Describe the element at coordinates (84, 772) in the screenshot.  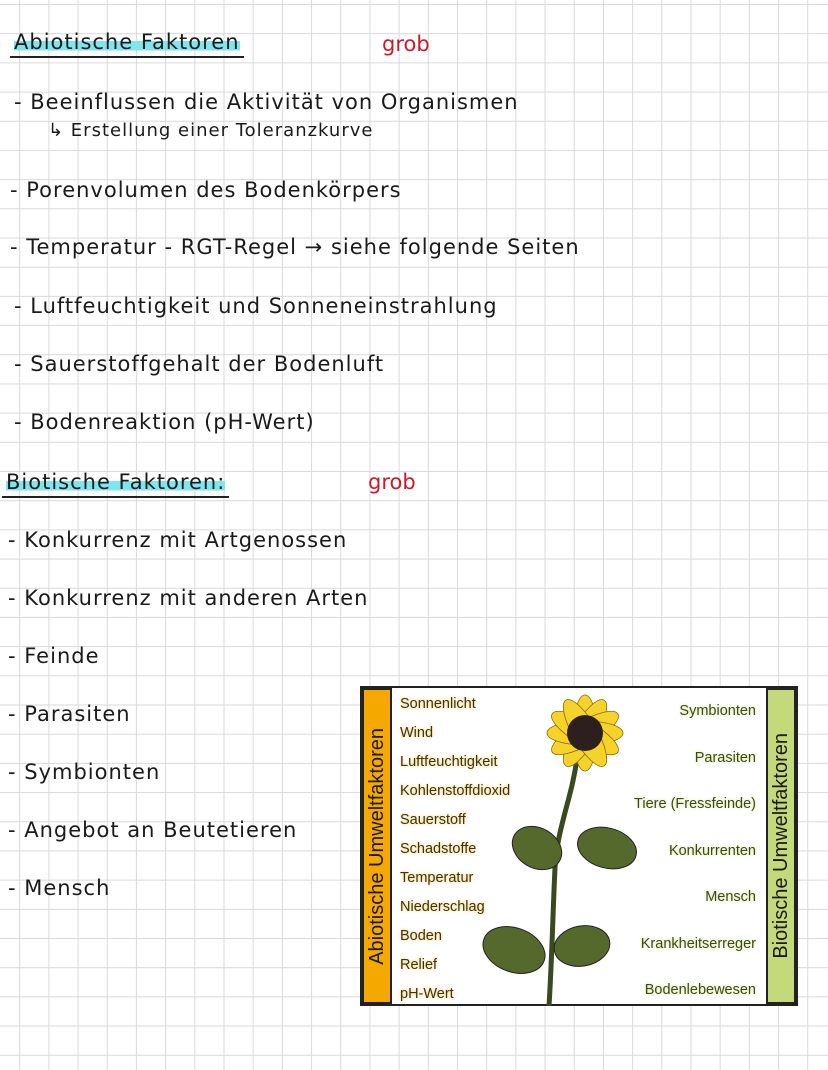
I see `biotic-line: - Symbionten` at that location.